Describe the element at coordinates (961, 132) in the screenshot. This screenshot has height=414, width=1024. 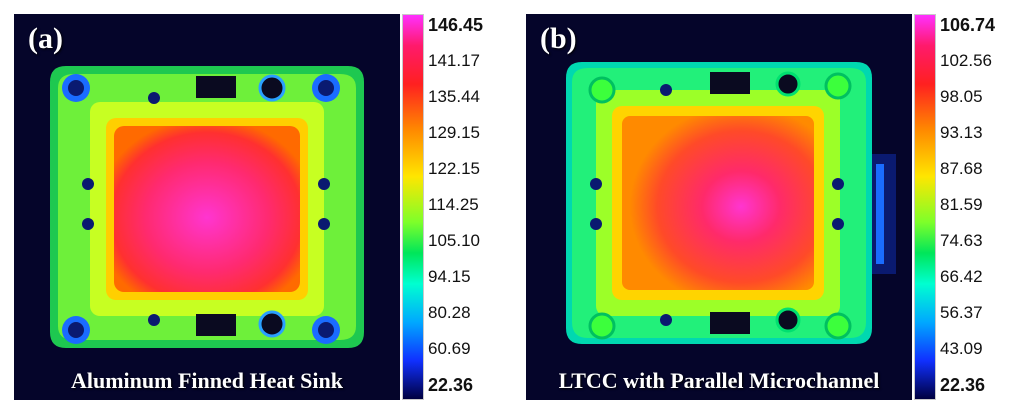
I see `tick-label: 93.13` at that location.